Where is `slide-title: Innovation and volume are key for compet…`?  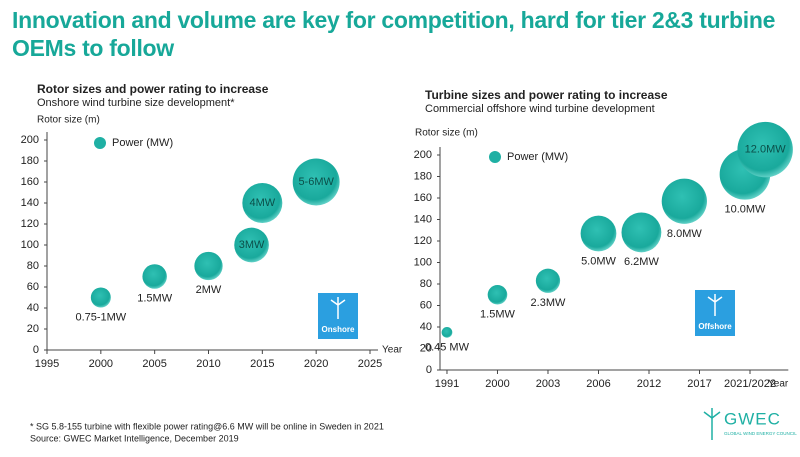
slide-title: Innovation and volume are key for compet… is located at coordinates (394, 34).